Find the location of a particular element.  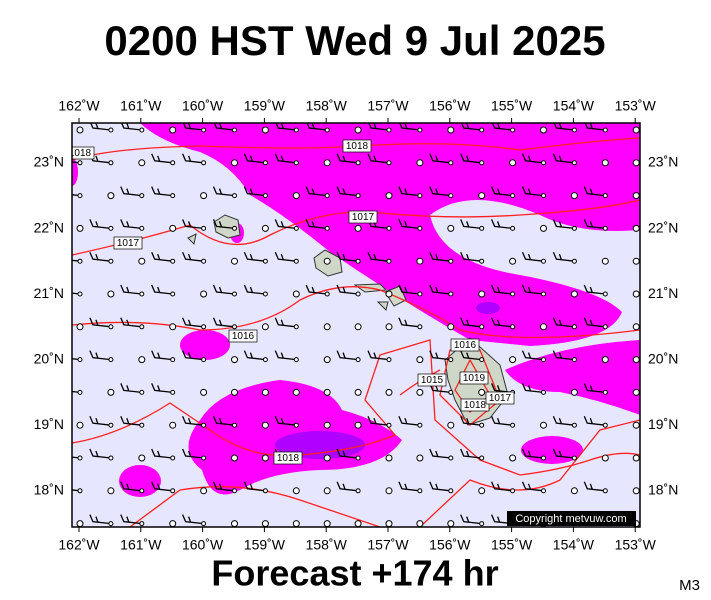

isobar-label: 1015 is located at coordinates (432, 380).